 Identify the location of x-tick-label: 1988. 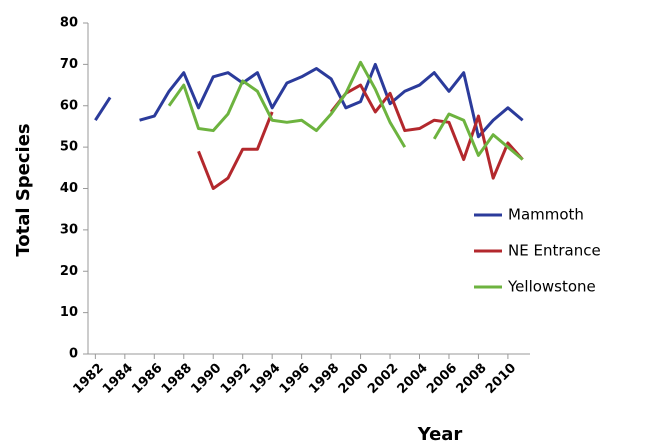
(177, 379).